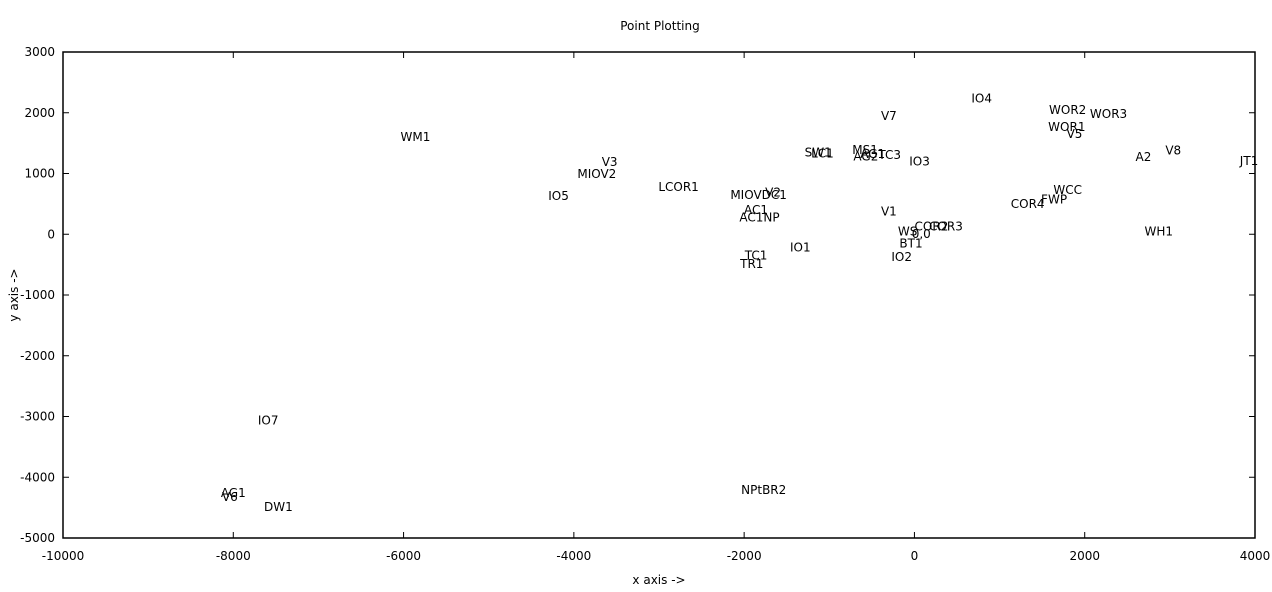  I want to click on point-label: IO5, so click(558, 196).